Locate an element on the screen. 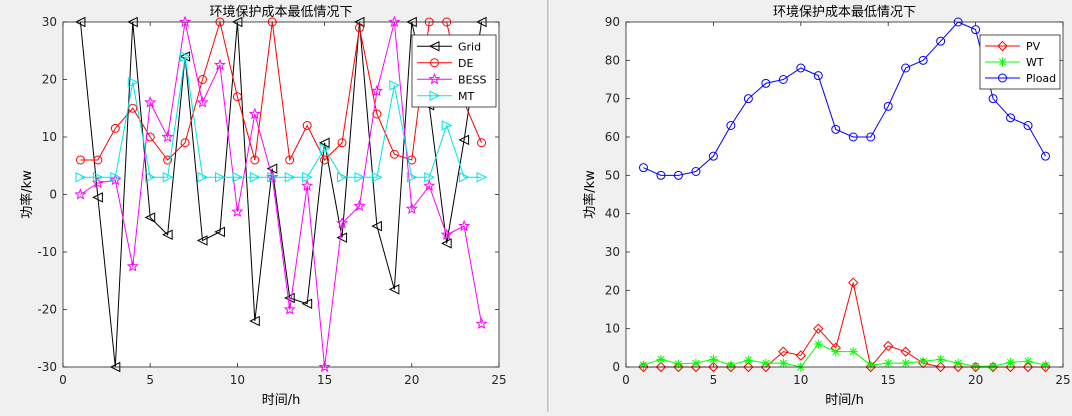  legend-marker-DE is located at coordinates (434, 63).